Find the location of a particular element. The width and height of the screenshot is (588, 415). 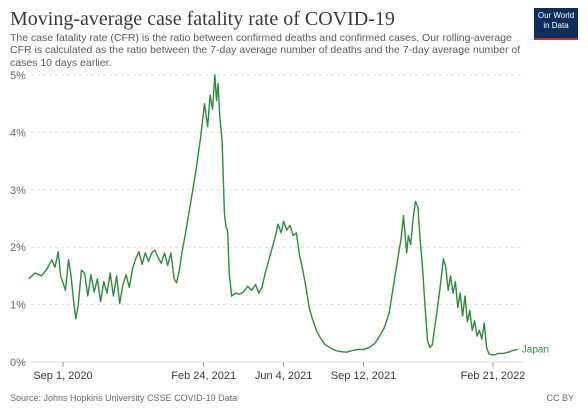

logo-line-2: in Data is located at coordinates (556, 25).